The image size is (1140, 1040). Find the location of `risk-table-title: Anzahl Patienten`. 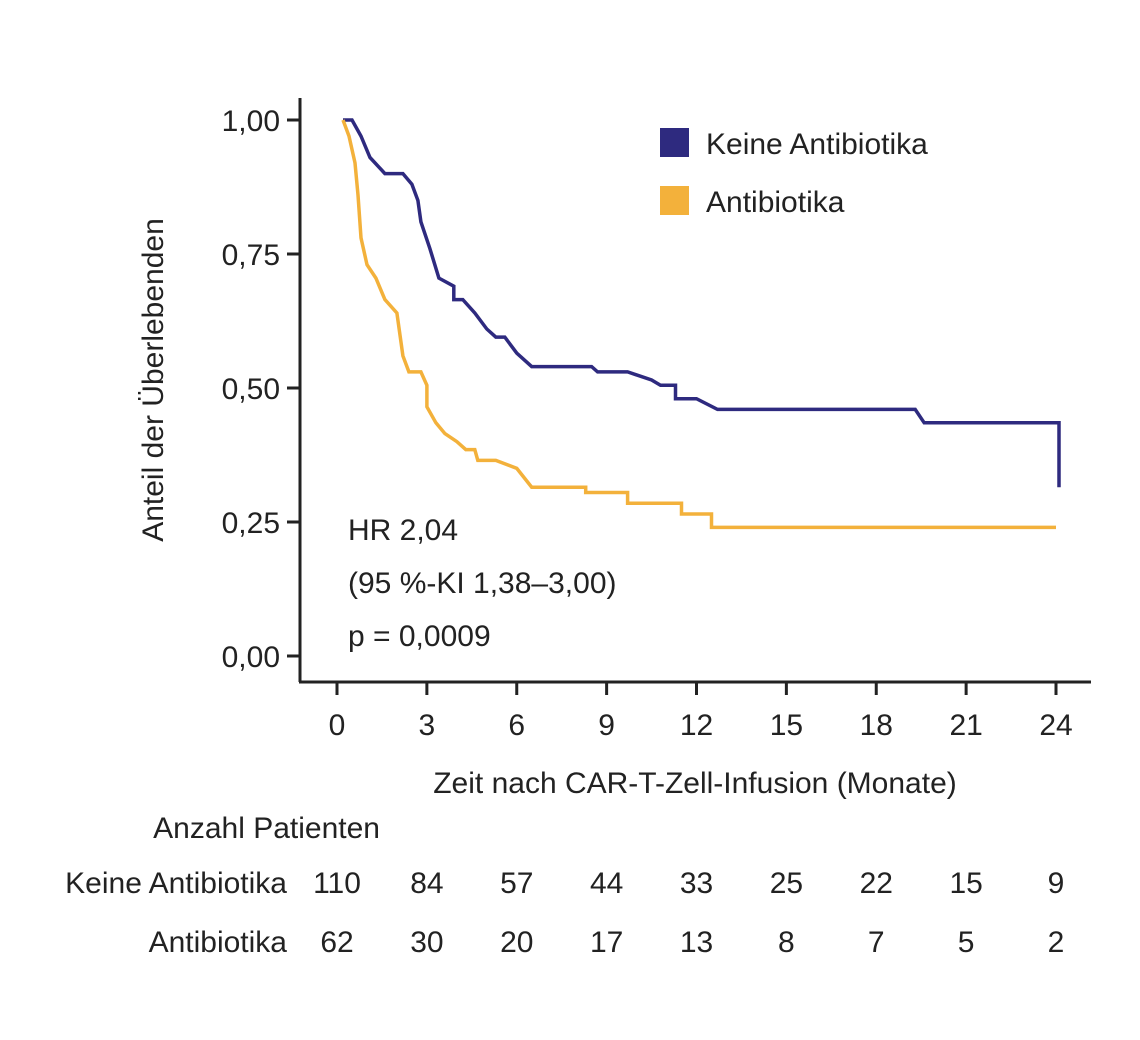

risk-table-title: Anzahl Patienten is located at coordinates (266, 828).